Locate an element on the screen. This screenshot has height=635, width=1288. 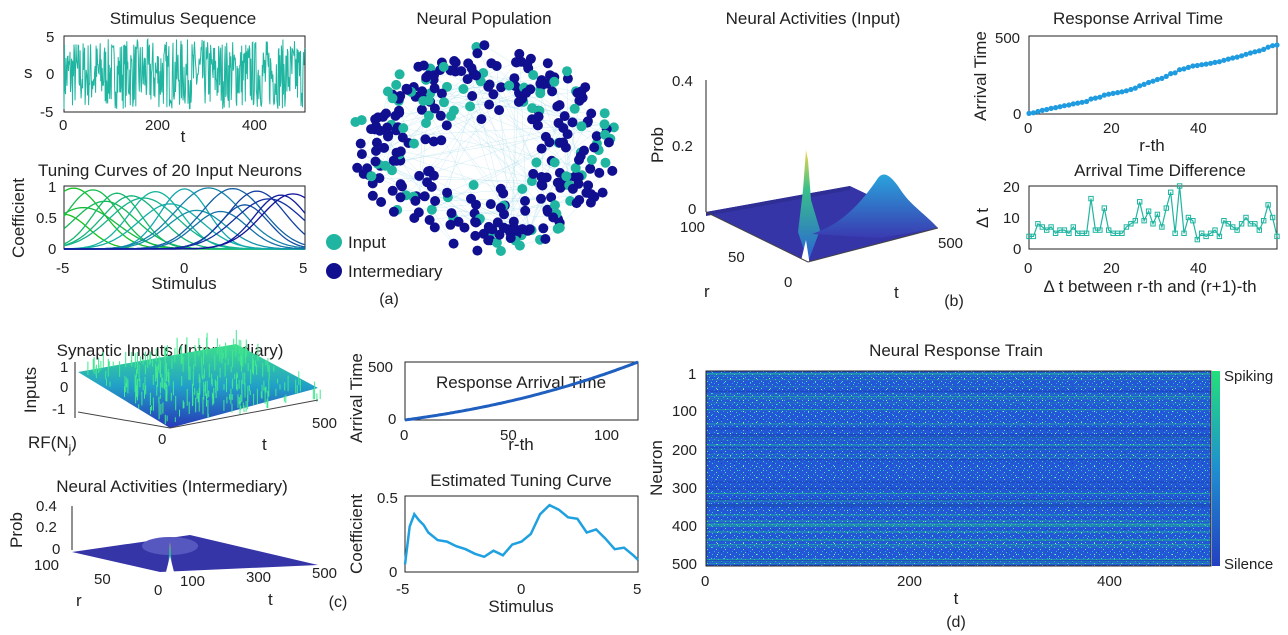
est-tuning-title: Estimated Tuning Curve is located at coordinates (520, 480).